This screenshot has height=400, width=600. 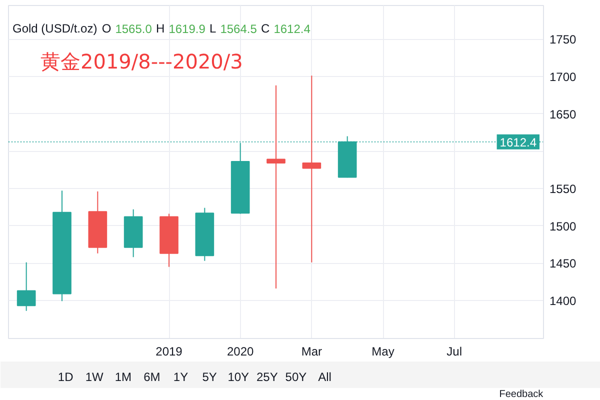 I want to click on y-tick-label: 1550, so click(x=563, y=189).